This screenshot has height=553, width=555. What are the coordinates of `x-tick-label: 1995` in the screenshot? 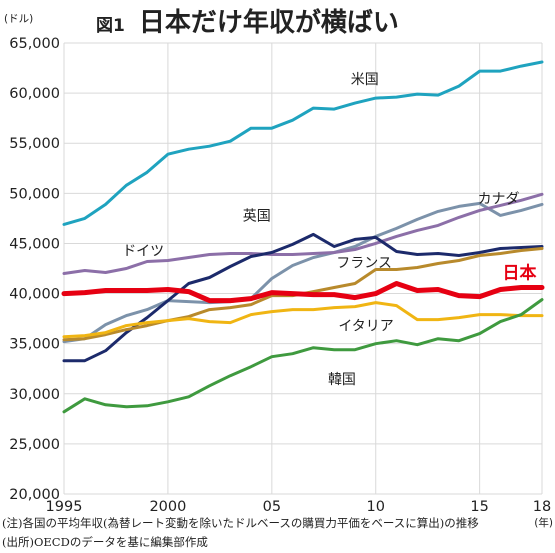 It's located at (64, 507).